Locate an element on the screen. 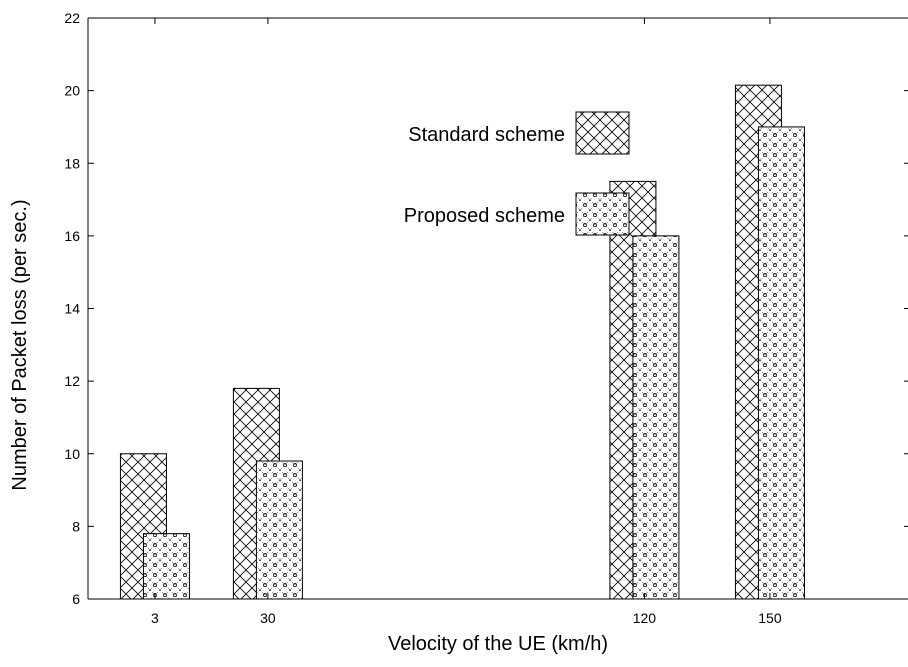 The image size is (908, 667). y-tick-label: 10 is located at coordinates (72, 454).